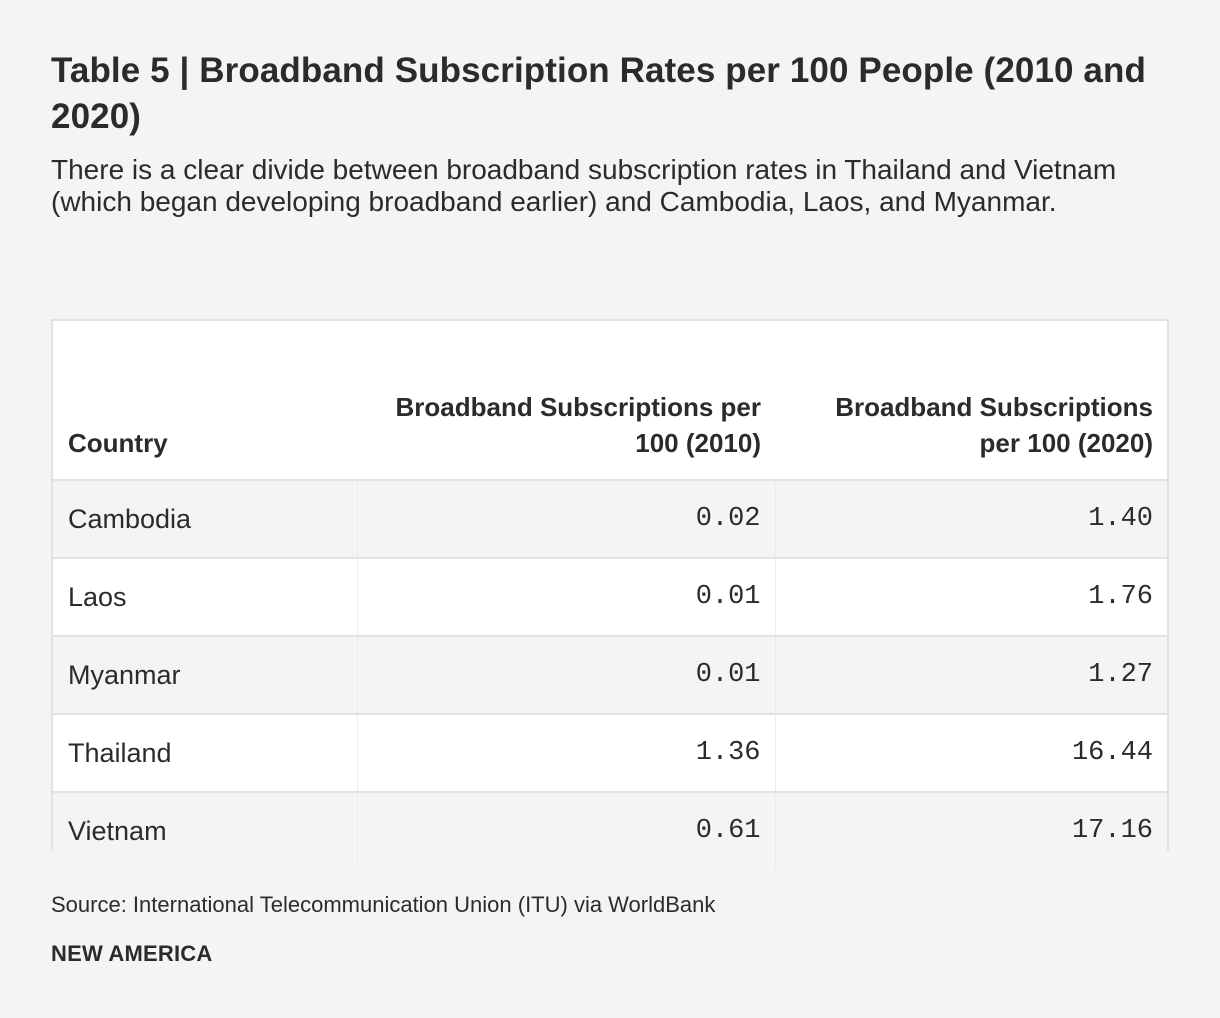  Describe the element at coordinates (205, 753) in the screenshot. I see `cell-country: Thailand` at that location.